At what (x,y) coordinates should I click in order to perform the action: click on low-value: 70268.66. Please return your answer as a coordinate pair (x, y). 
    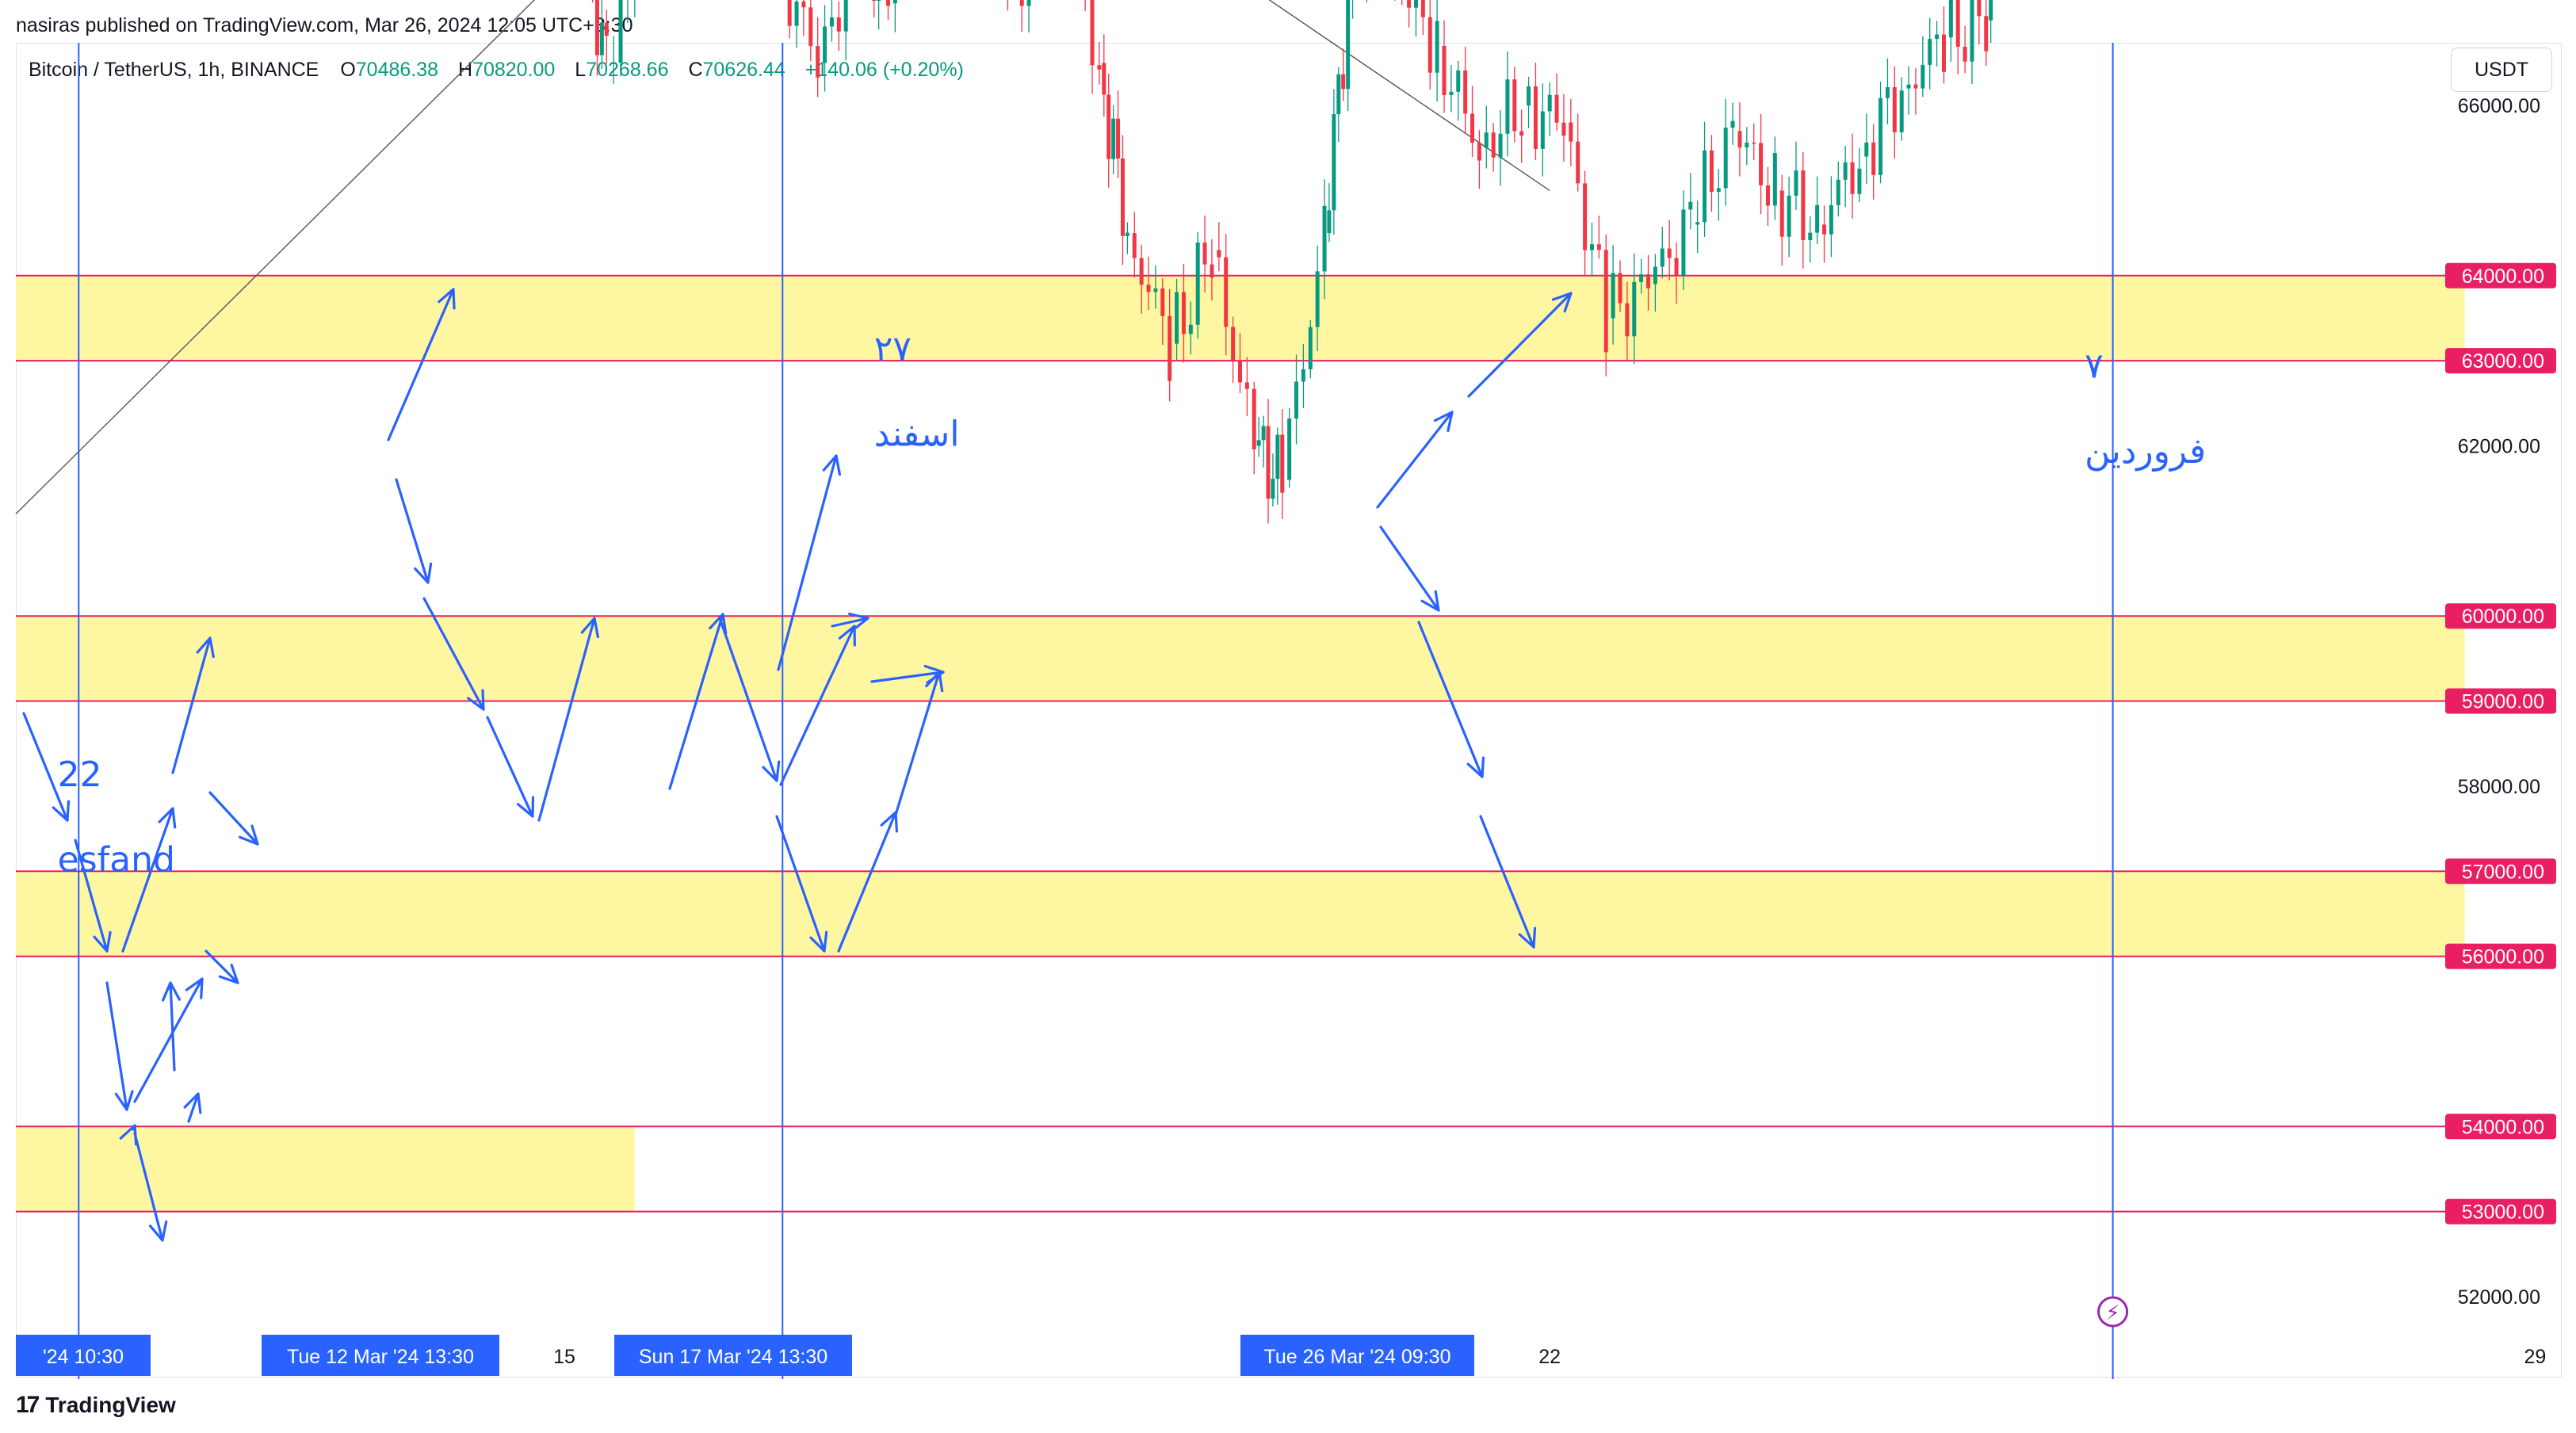
    Looking at the image, I should click on (627, 70).